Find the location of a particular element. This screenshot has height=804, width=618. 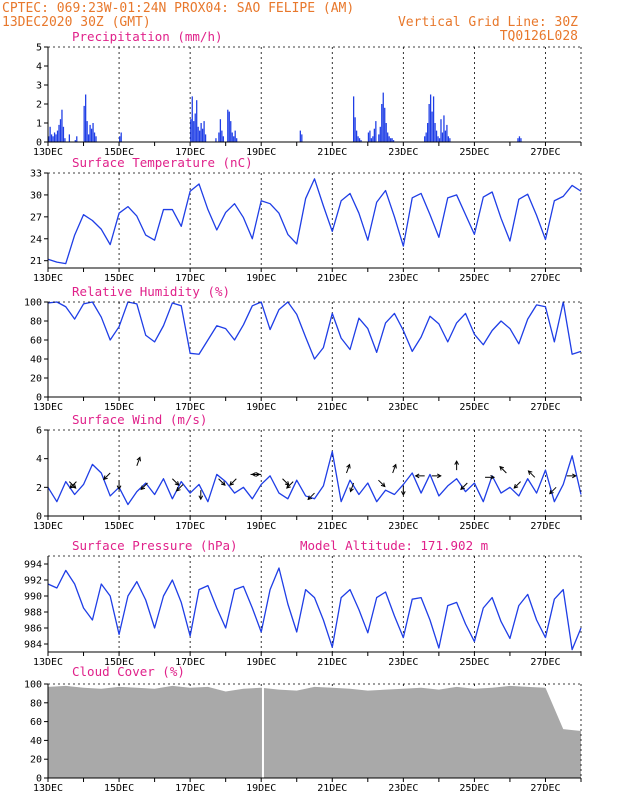

pressure-ytick-label: 990 is located at coordinates (33, 597).